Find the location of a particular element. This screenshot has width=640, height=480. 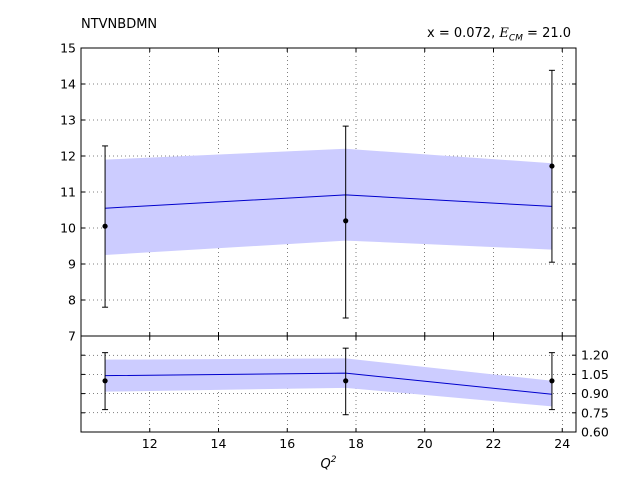

main-ytick-label: 15 is located at coordinates (68, 48).